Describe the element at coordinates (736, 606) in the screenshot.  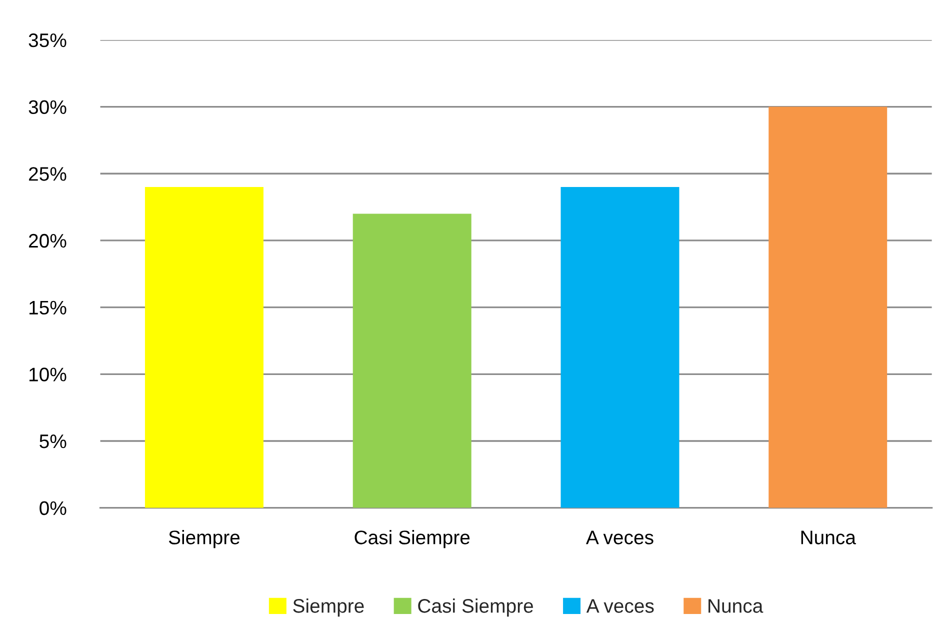
I see `legend-label: Nunca` at that location.